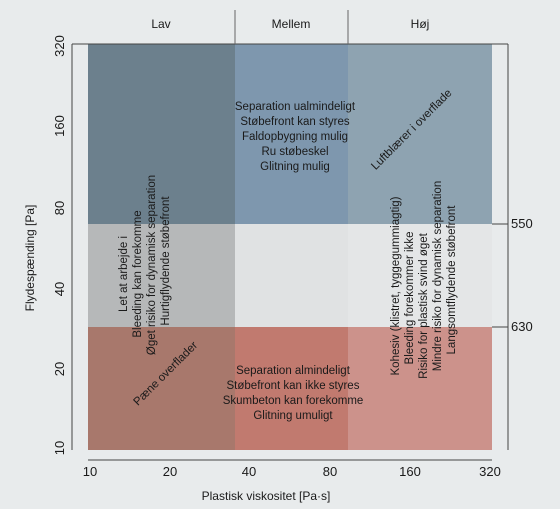  Describe the element at coordinates (295, 107) in the screenshot. I see `top-center-line-1: Separation ualmindeligt` at that location.